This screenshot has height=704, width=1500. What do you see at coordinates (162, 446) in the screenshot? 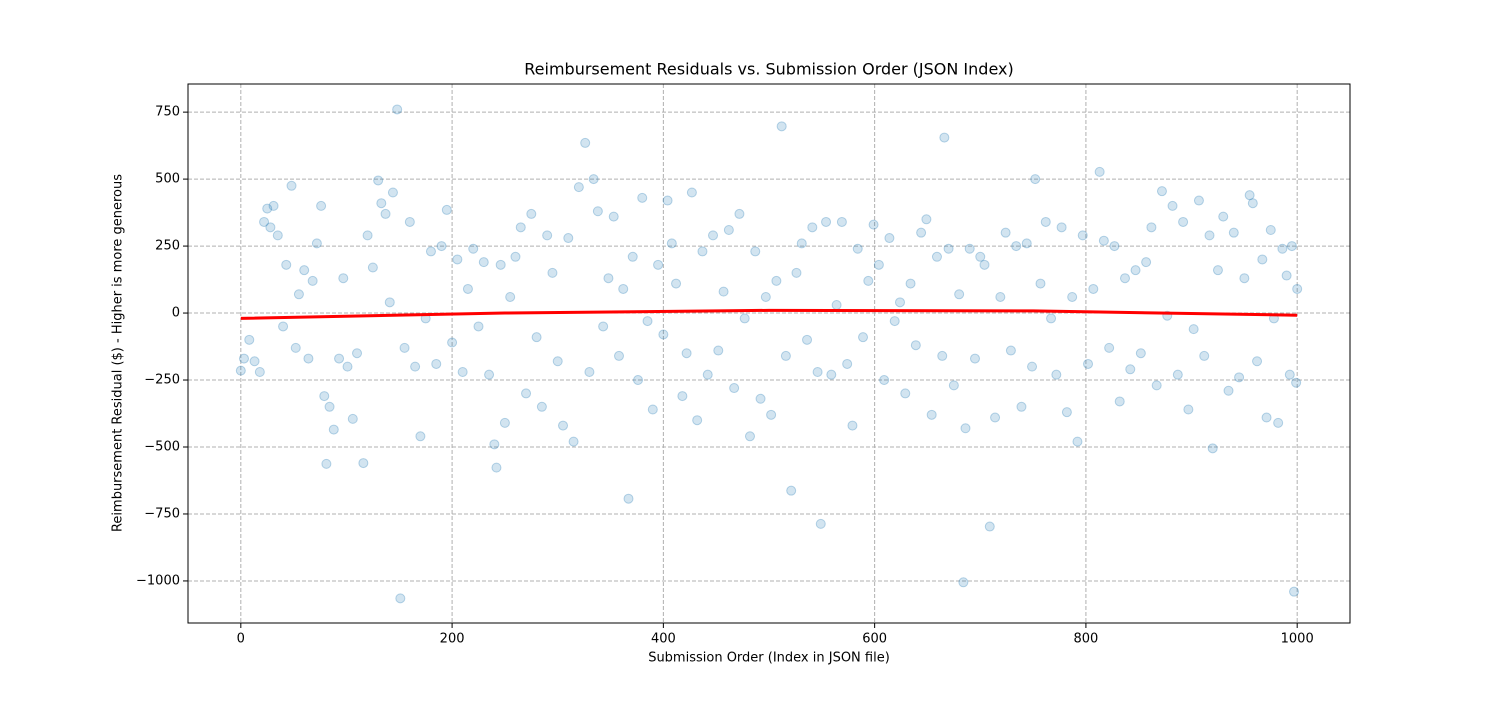
I see `y-tick-label: −500` at bounding box center [162, 446].